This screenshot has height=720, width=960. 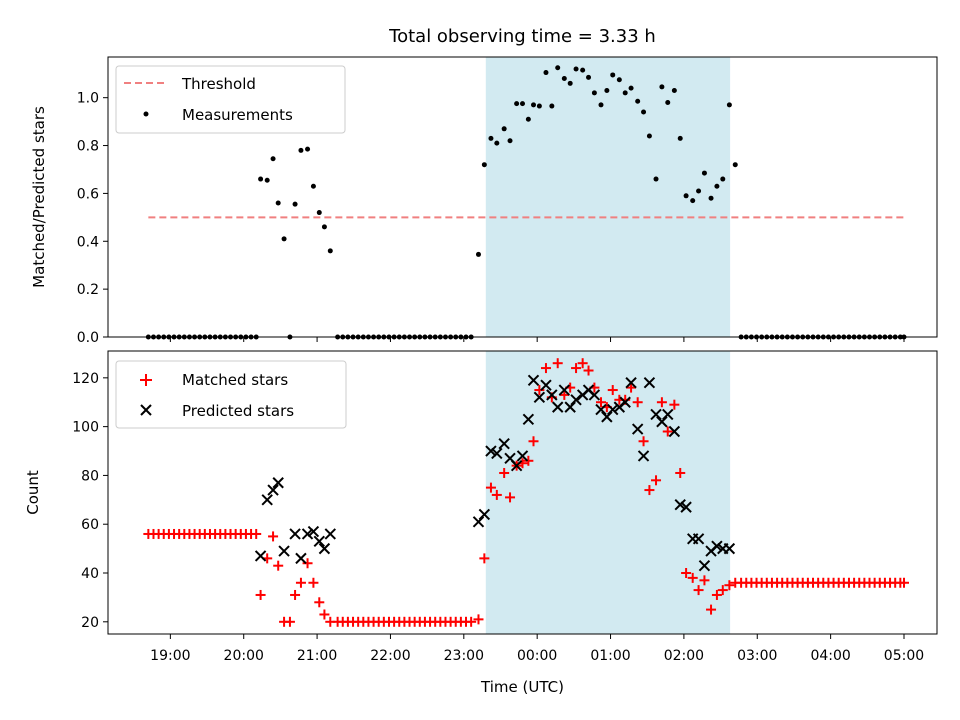 I want to click on bottom-y-tick-label: 40, so click(x=90, y=574).